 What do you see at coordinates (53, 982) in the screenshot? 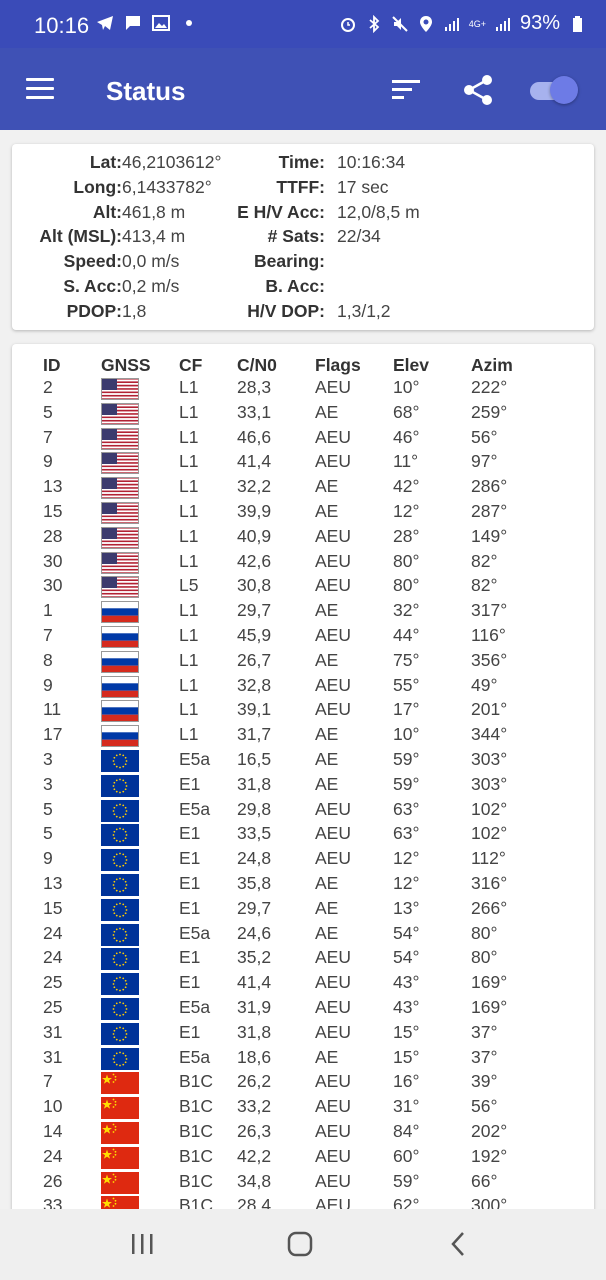
I see `sat-id: 25` at bounding box center [53, 982].